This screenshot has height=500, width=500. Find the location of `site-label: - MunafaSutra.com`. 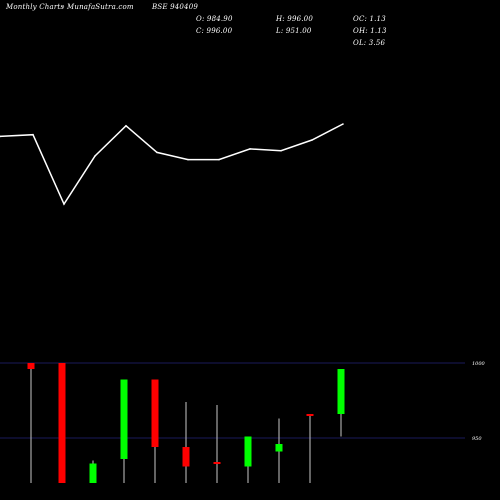

site-label: - MunafaSutra.com is located at coordinates (98, 7).